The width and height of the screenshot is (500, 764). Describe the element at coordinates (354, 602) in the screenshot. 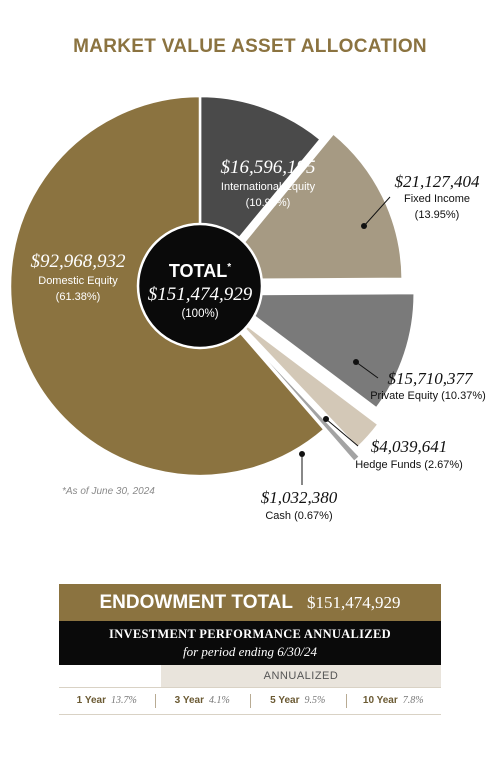

I see `endowment-total-value: $151,474,929` at that location.